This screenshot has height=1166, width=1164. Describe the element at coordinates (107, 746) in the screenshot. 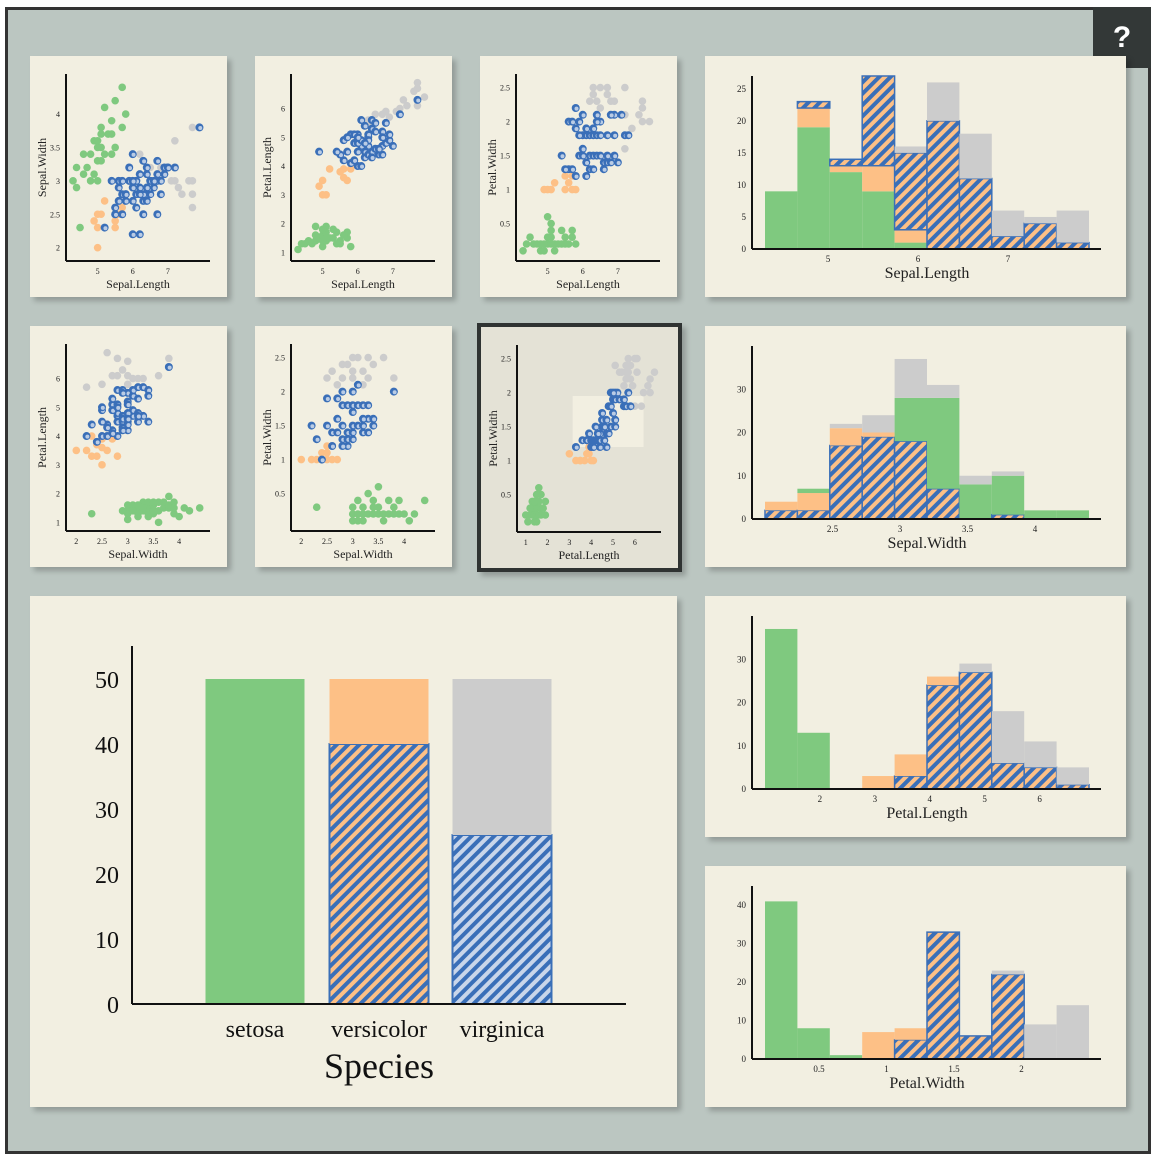

I see `y-tick-label: 40` at that location.